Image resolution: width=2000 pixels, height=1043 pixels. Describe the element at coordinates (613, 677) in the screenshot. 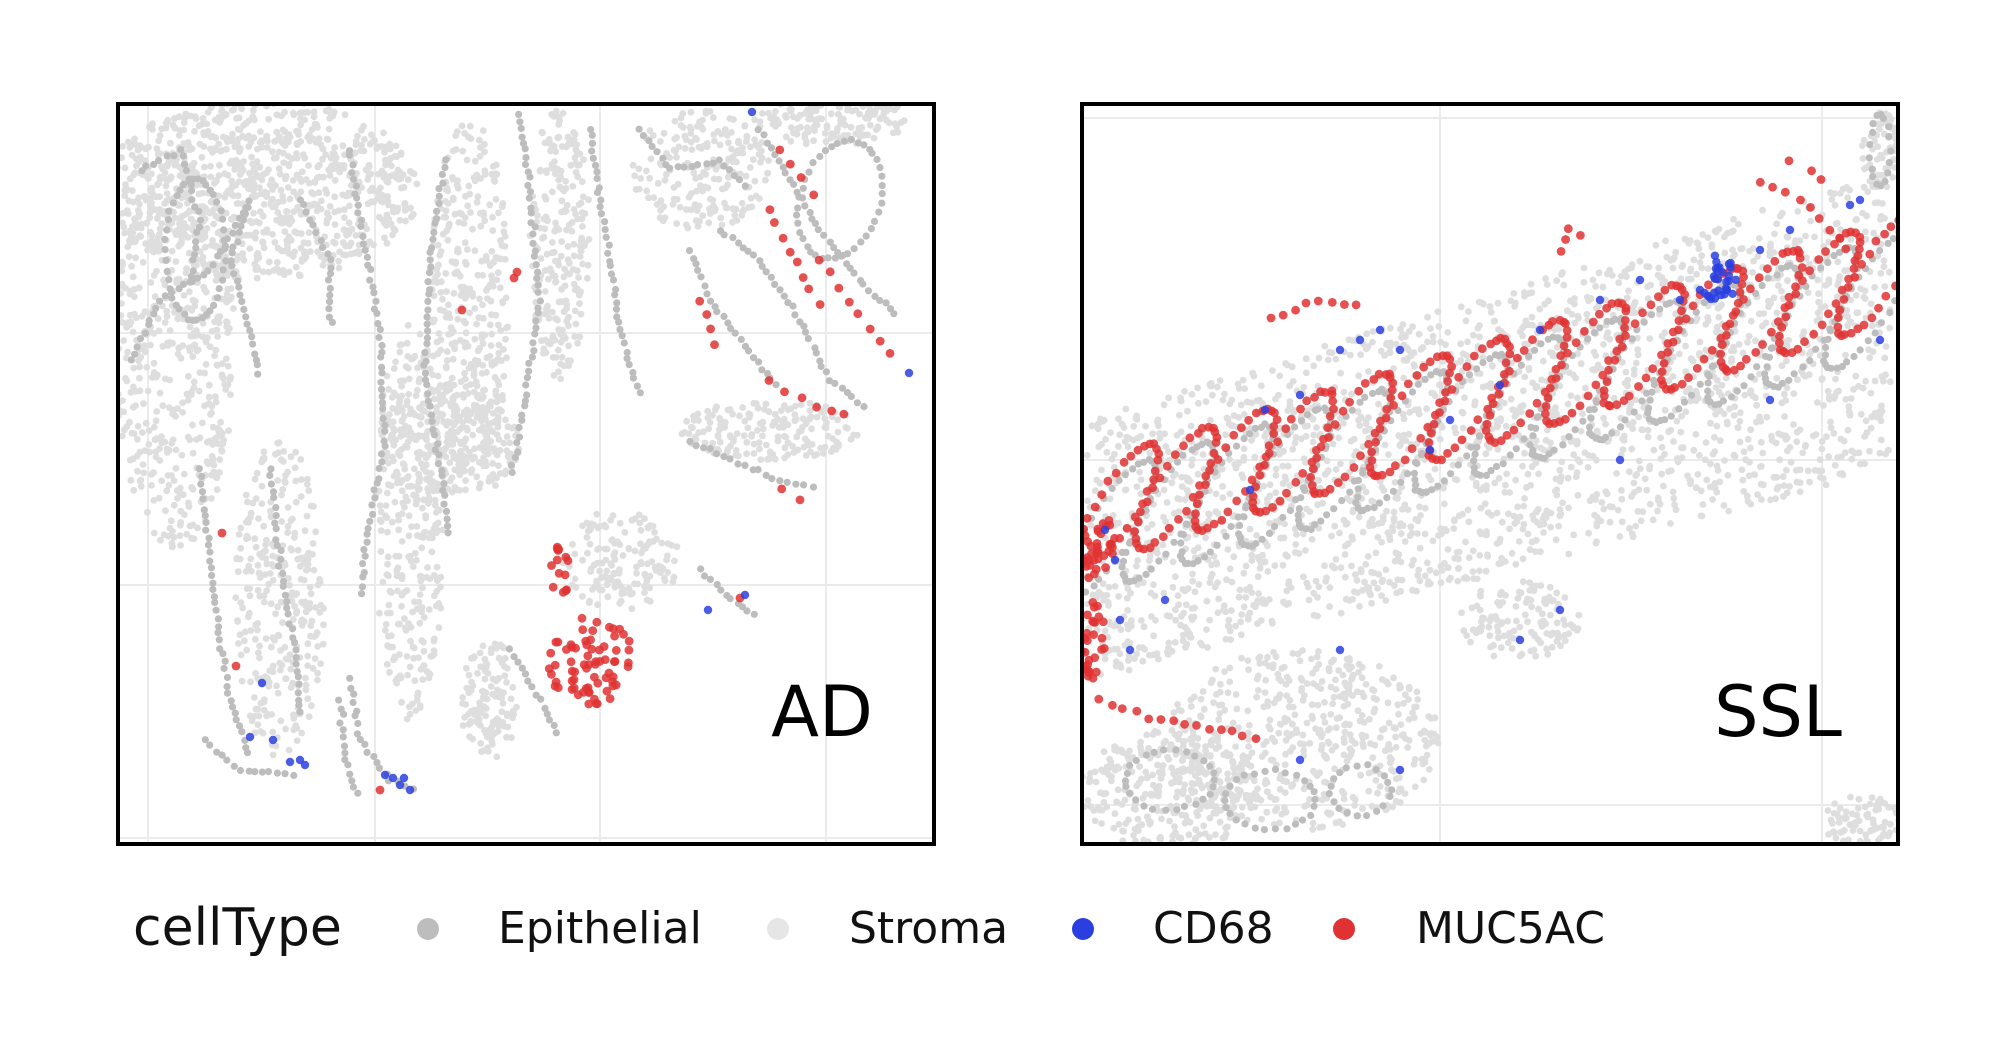

I see `point-muc5ac` at that location.